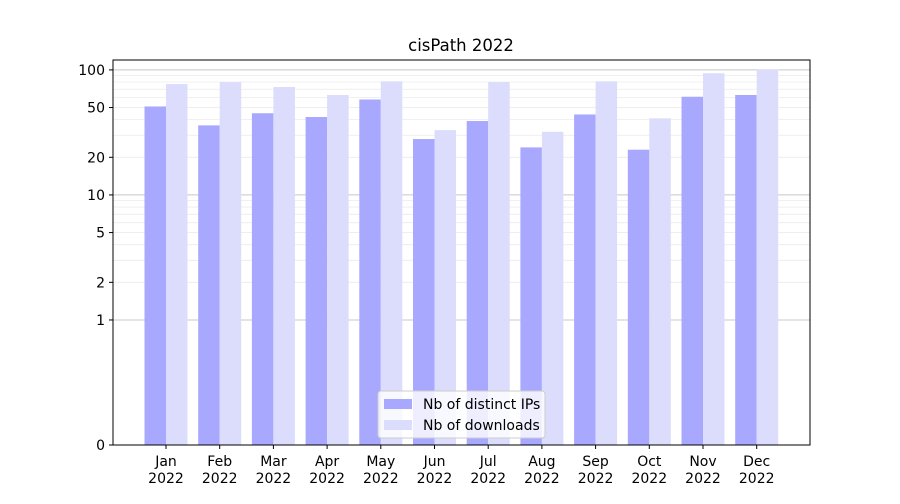  I want to click on legend: Nb of distinct IPs Nb of downloads, so click(461, 414).